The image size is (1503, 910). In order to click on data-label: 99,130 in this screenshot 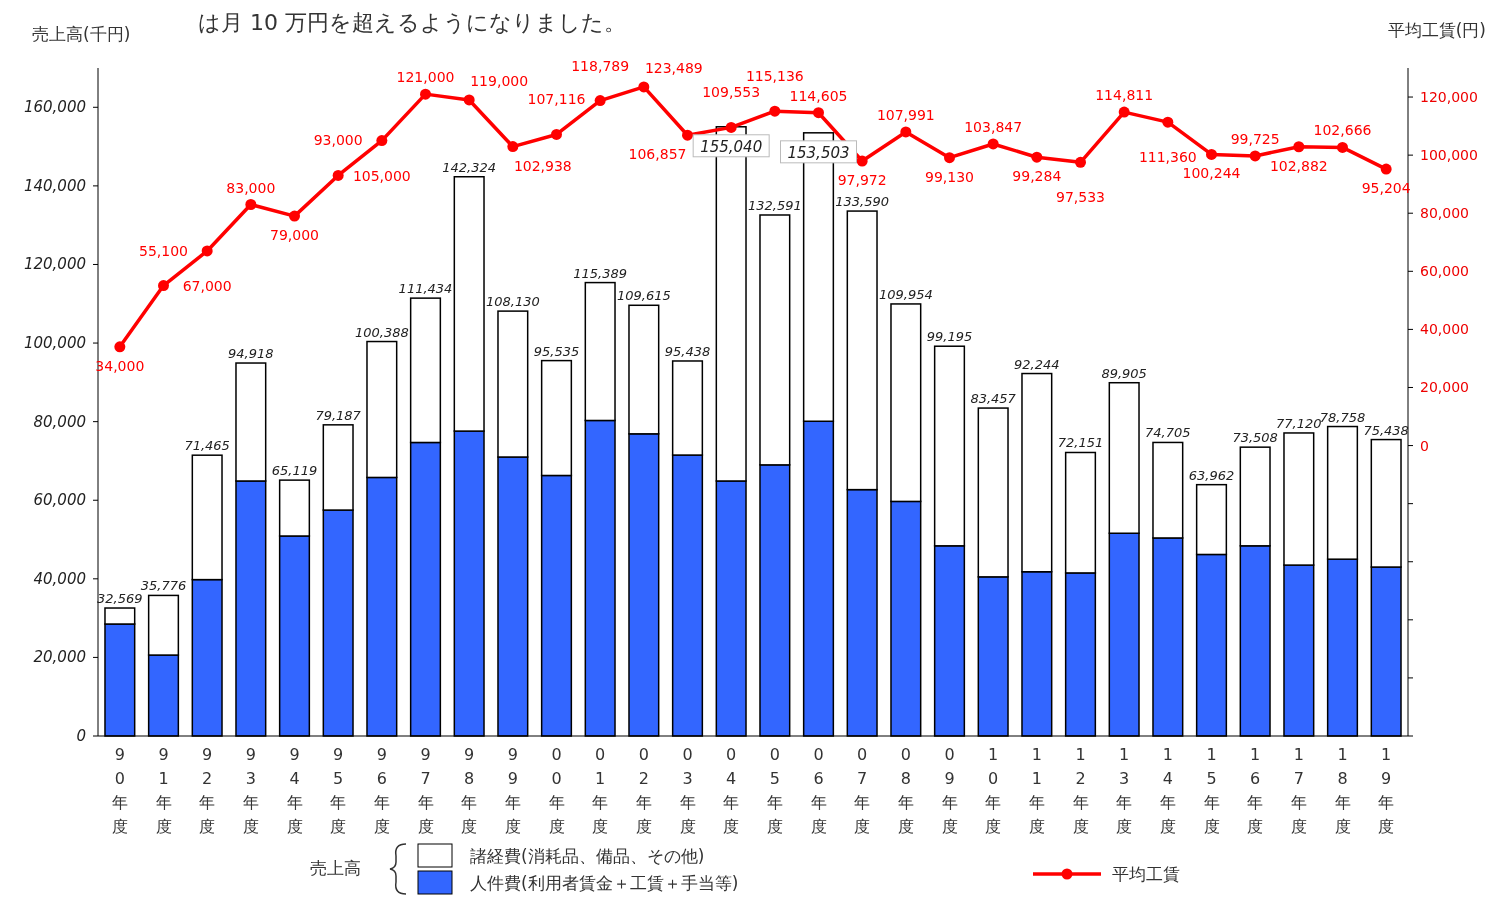, I will do `click(949, 176)`.